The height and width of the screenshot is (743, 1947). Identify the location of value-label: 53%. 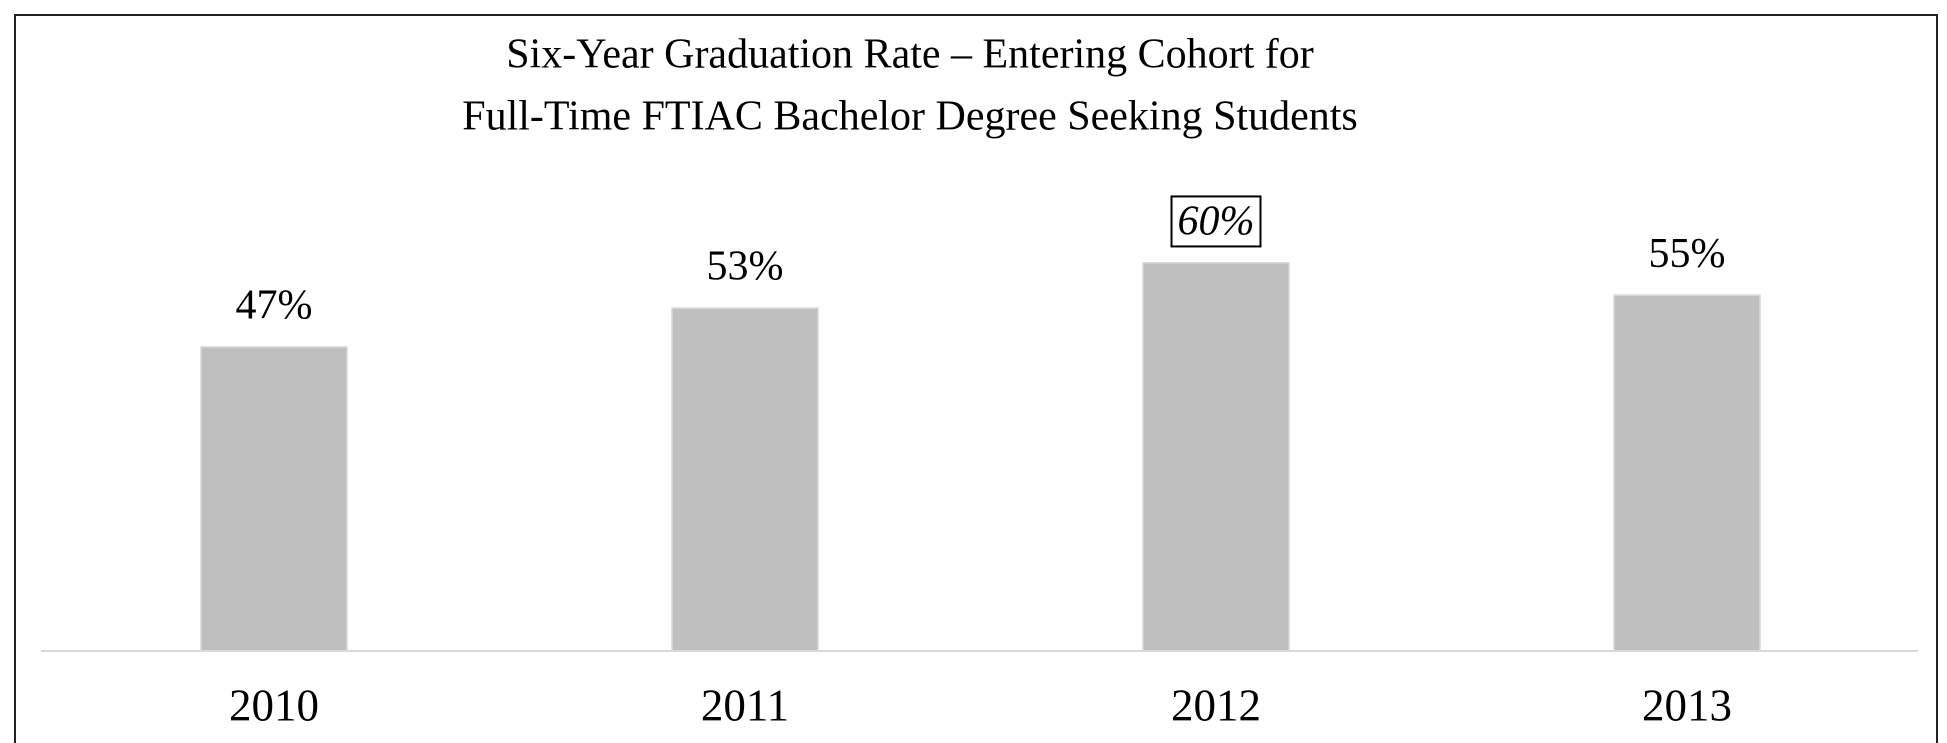
(745, 267).